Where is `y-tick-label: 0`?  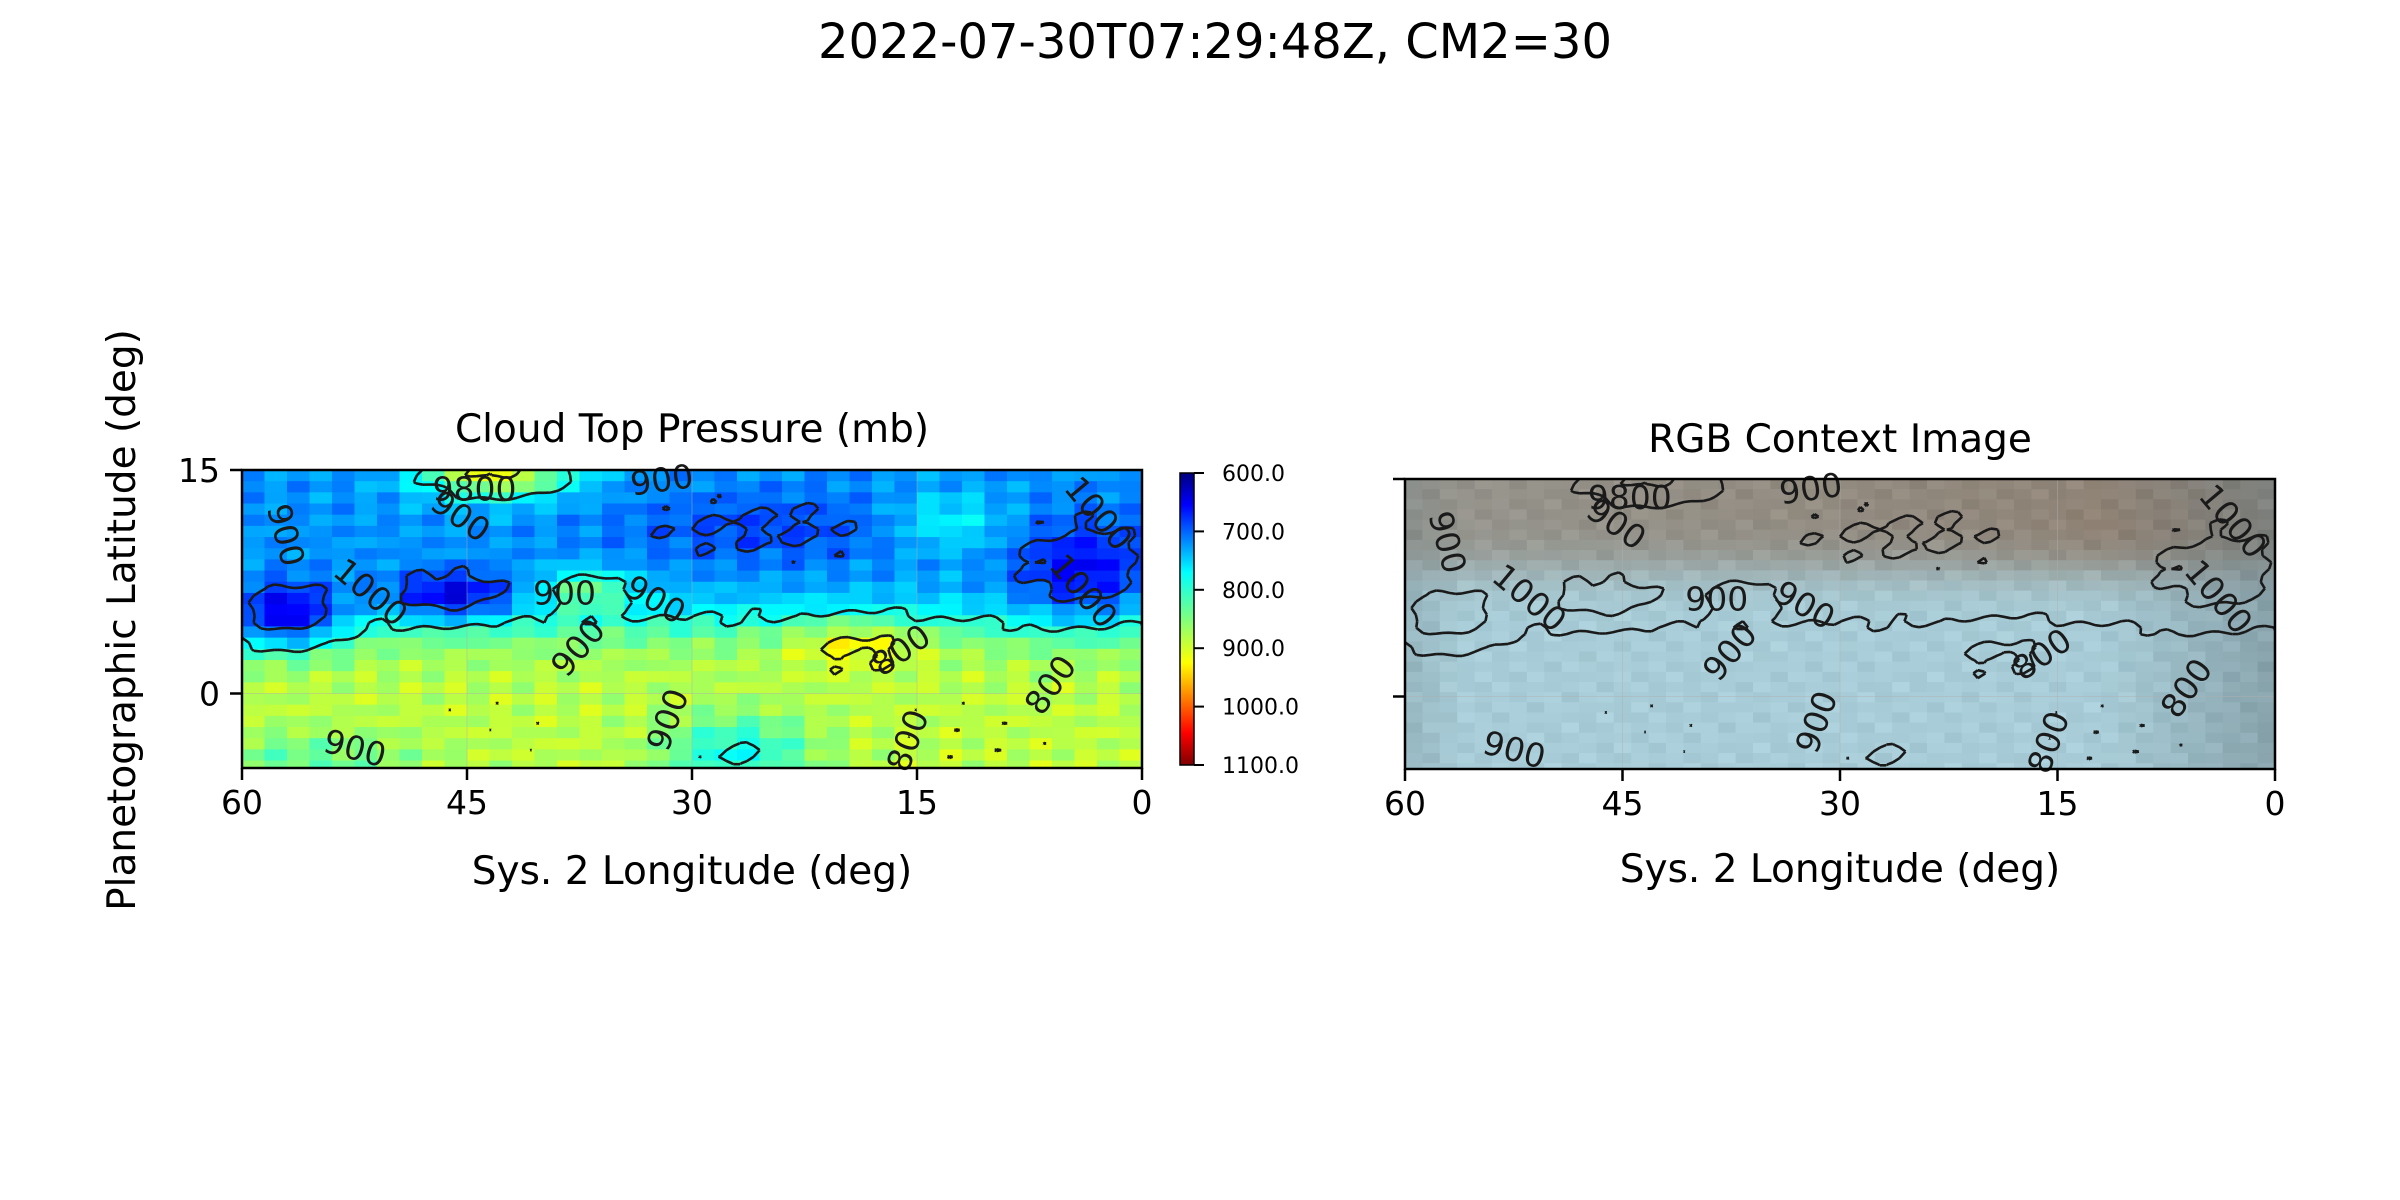 y-tick-label: 0 is located at coordinates (209, 694).